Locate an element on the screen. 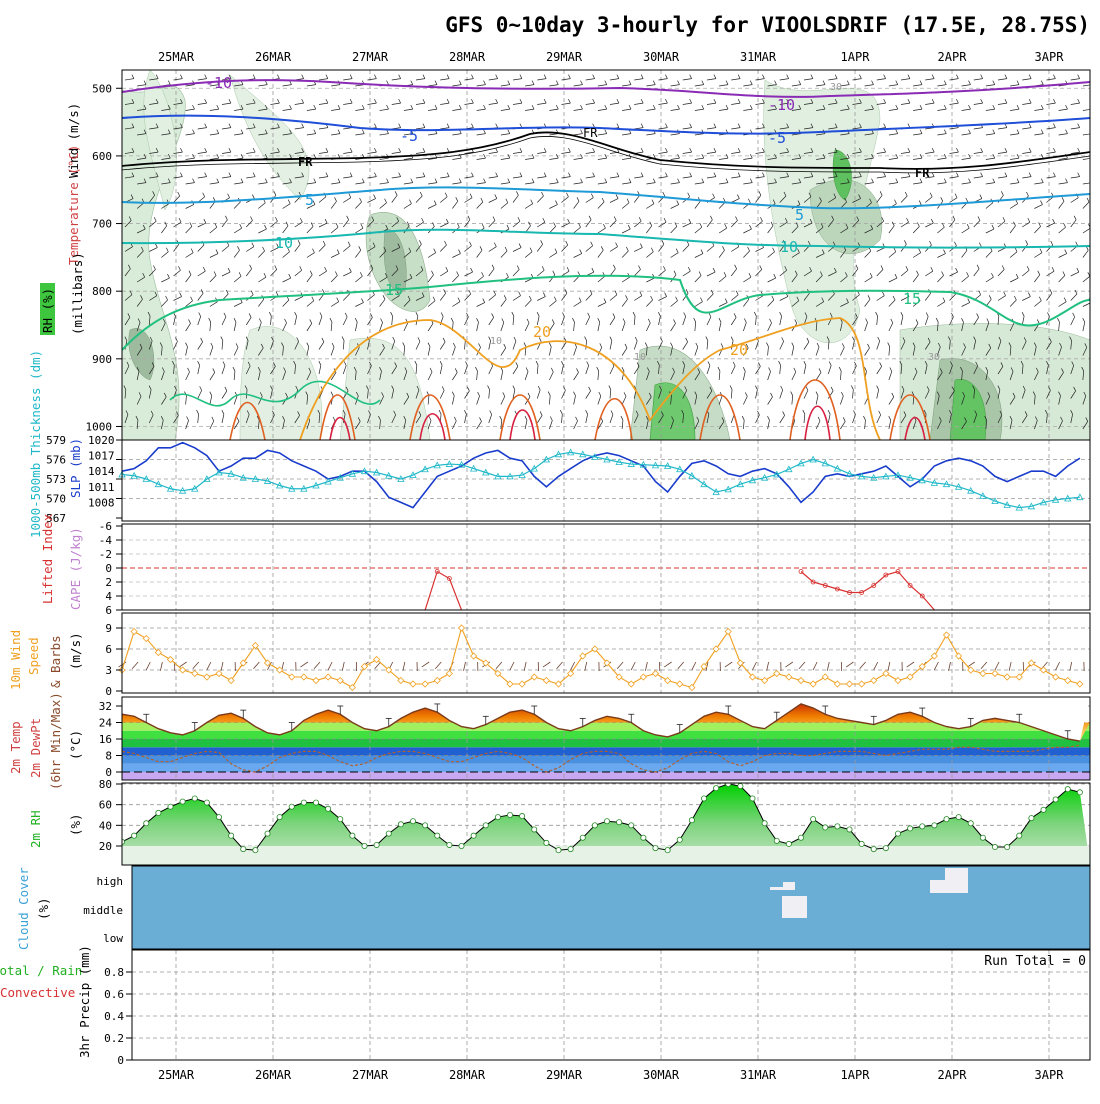 This screenshot has width=1100, height=1104. tick-label: 0 is located at coordinates (108, 568).